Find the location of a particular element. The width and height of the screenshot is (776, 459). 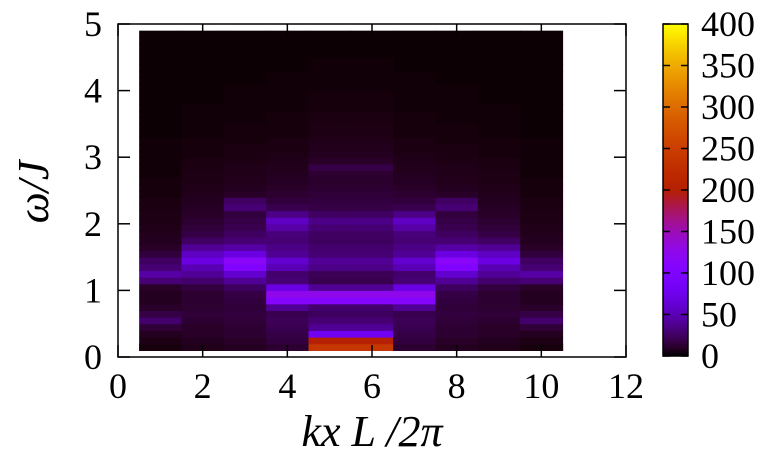

y-tick-label: 0 is located at coordinates (93, 357).